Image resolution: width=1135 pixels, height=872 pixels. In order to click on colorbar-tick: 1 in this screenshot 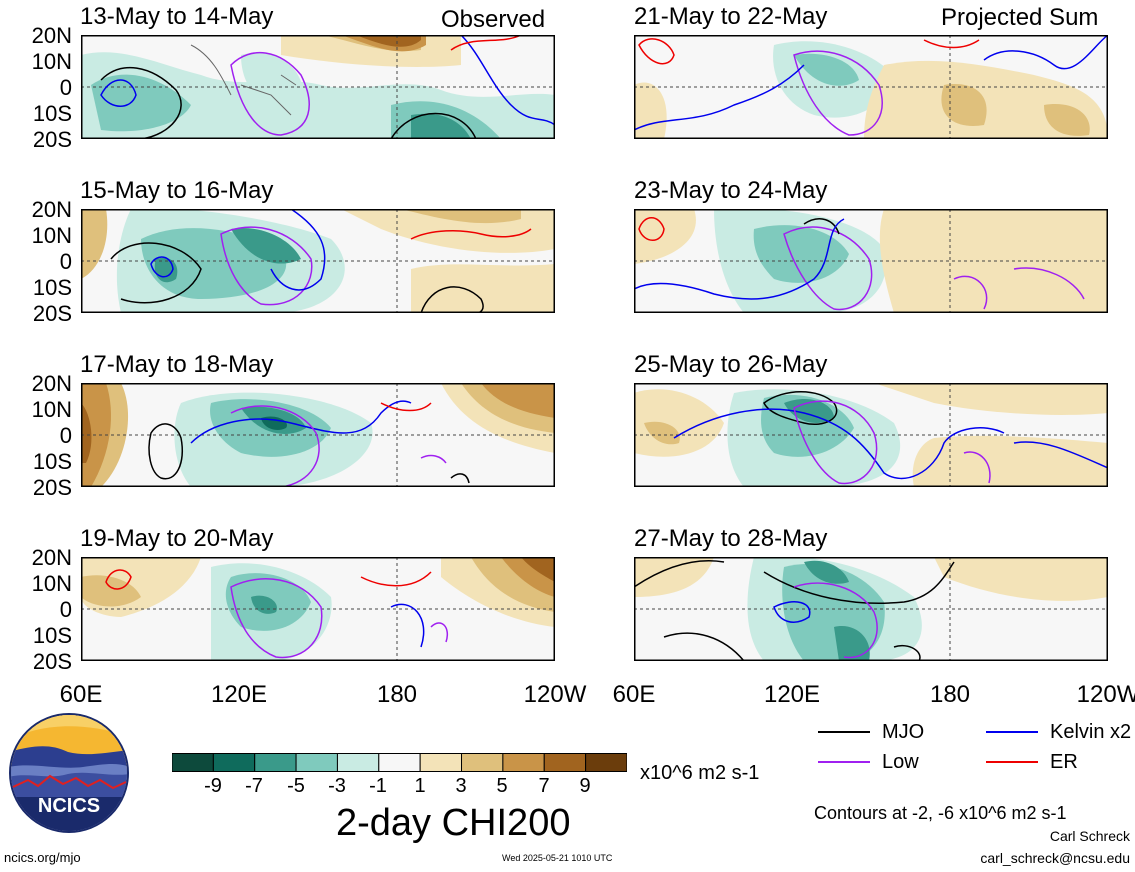, I will do `click(420, 786)`.